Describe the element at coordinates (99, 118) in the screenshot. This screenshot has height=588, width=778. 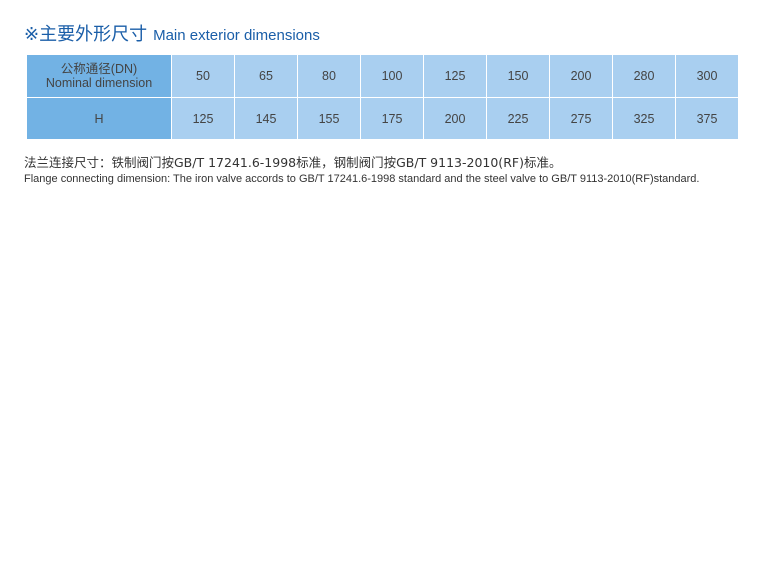
I see `header-h: H` at that location.